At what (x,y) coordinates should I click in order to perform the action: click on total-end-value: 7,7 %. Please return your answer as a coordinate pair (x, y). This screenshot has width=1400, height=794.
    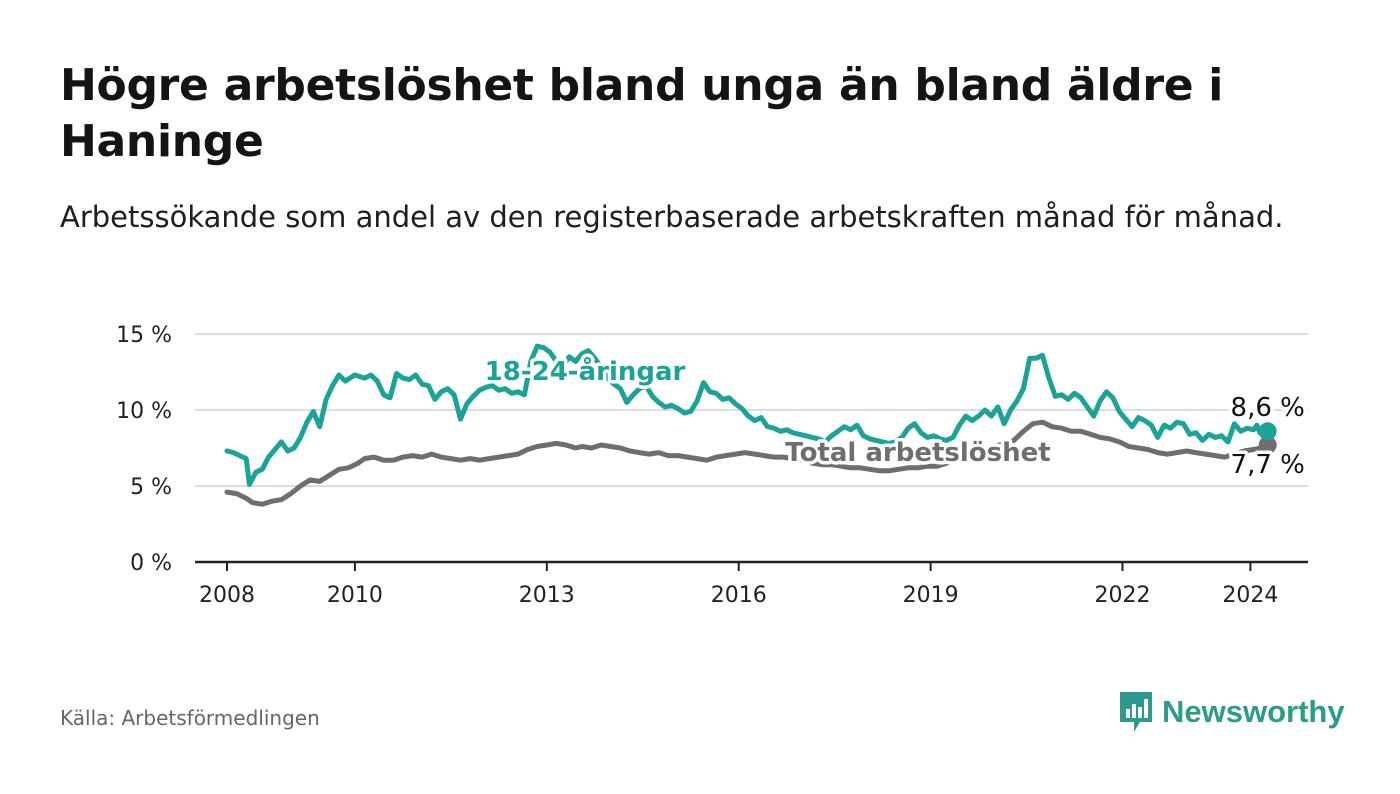
    Looking at the image, I should click on (1268, 465).